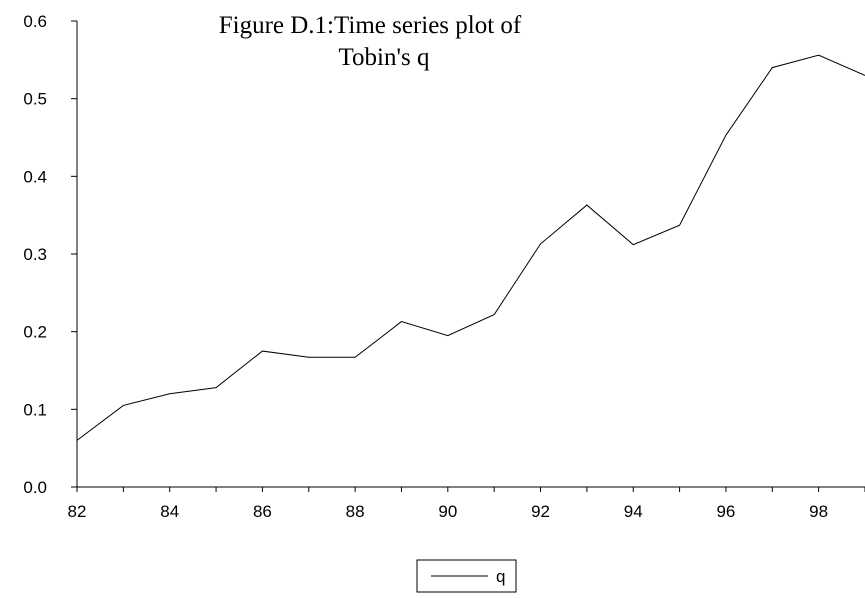 The width and height of the screenshot is (865, 598). Describe the element at coordinates (35, 176) in the screenshot. I see `y-tick-label: 0.4` at that location.